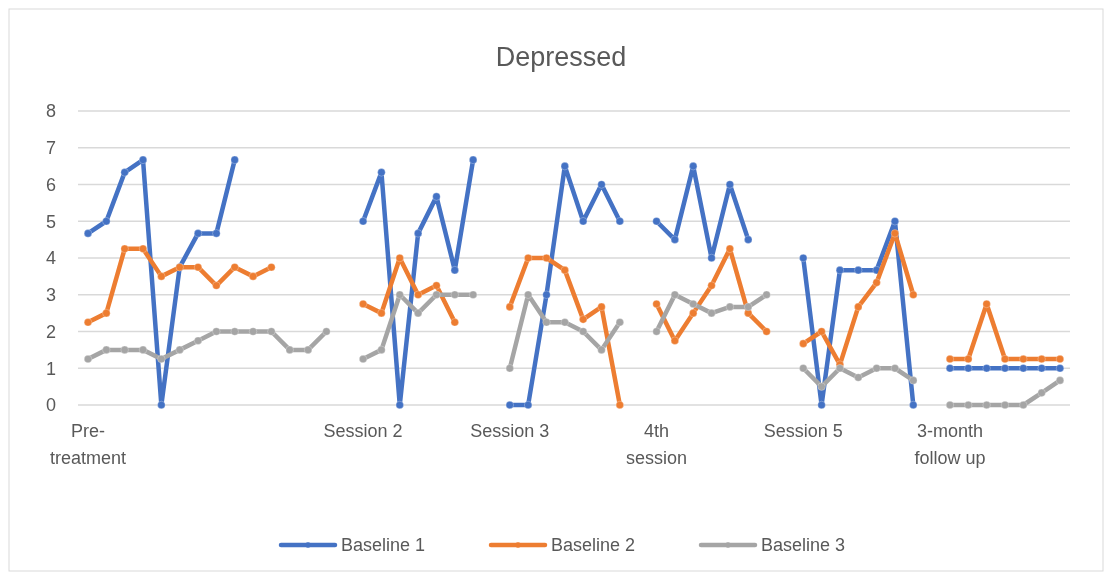  I want to click on x-tick-label: 4th session, so click(657, 444).